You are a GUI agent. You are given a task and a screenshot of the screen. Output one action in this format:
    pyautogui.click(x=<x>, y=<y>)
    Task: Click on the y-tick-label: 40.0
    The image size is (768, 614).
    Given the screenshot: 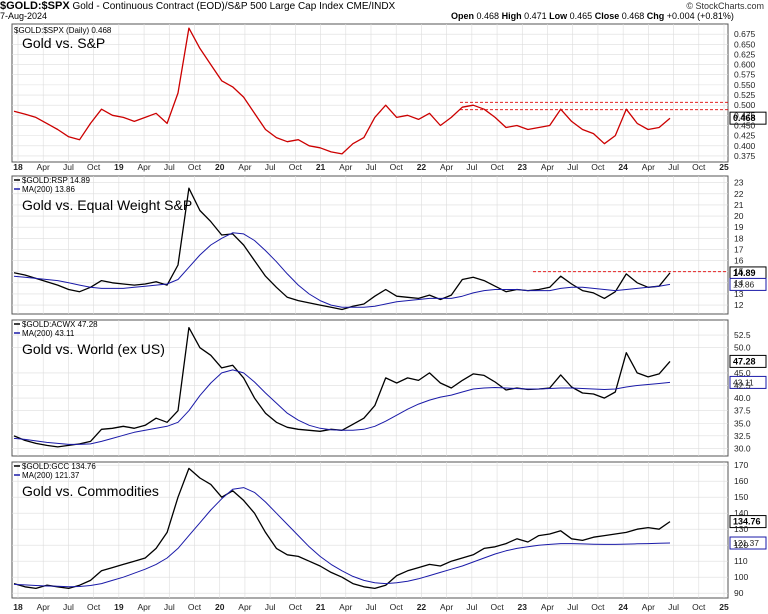 What is the action you would take?
    pyautogui.click(x=742, y=398)
    